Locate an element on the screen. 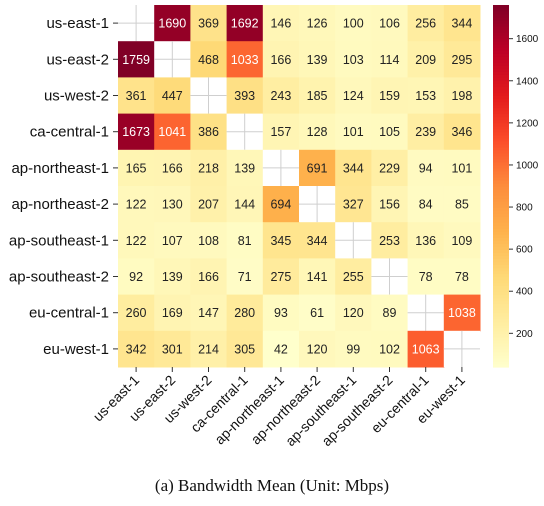 This screenshot has height=506, width=544. row-label: us-east-2 is located at coordinates (77, 59).